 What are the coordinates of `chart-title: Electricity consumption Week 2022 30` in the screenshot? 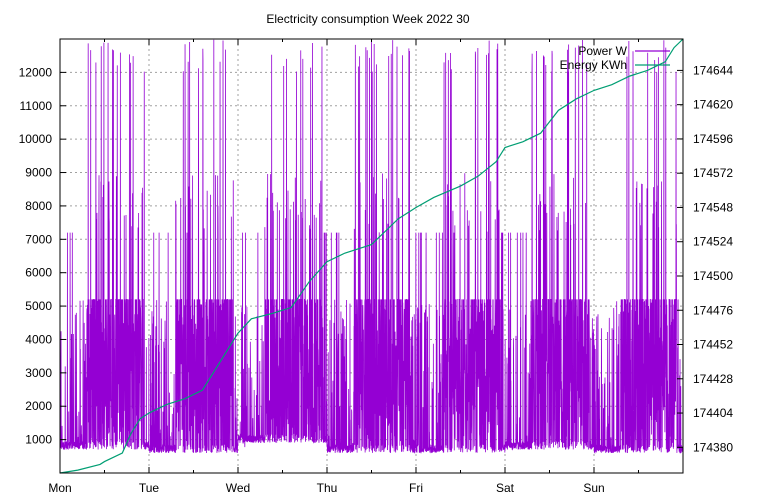 It's located at (368, 19).